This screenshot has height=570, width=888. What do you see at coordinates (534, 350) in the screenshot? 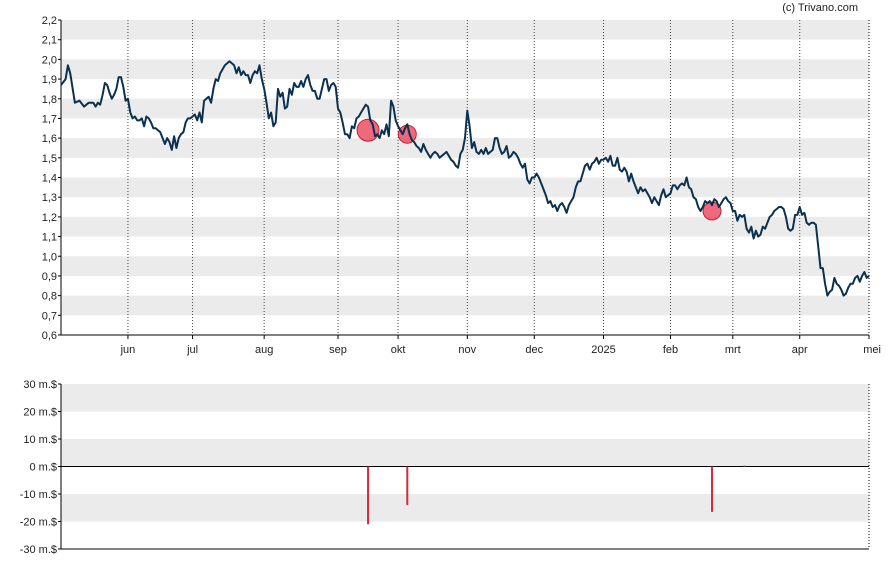
I see `x-axis-tick-label: dec` at bounding box center [534, 350].